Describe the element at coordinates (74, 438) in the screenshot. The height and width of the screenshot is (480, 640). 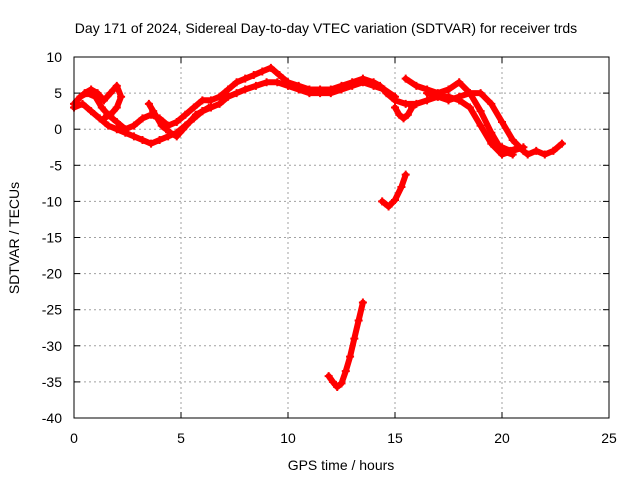
I see `x-tick-label-0: 0` at that location.